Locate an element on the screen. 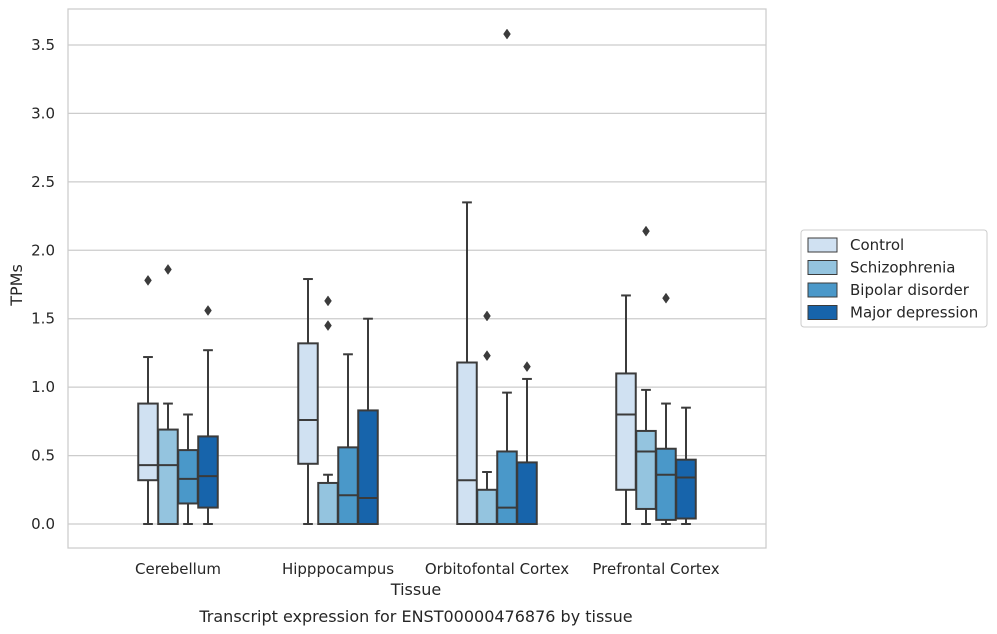 The height and width of the screenshot is (634, 997). y-axis-label: TPMs is located at coordinates (16, 285).